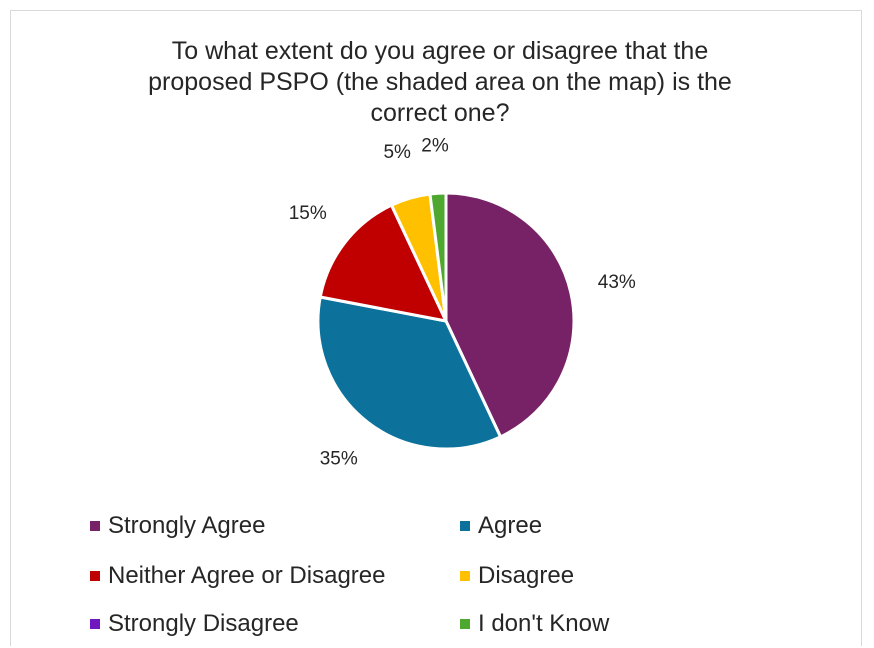 This screenshot has height=648, width=874. What do you see at coordinates (617, 282) in the screenshot?
I see `data-label-strongly-agree: 43%` at bounding box center [617, 282].